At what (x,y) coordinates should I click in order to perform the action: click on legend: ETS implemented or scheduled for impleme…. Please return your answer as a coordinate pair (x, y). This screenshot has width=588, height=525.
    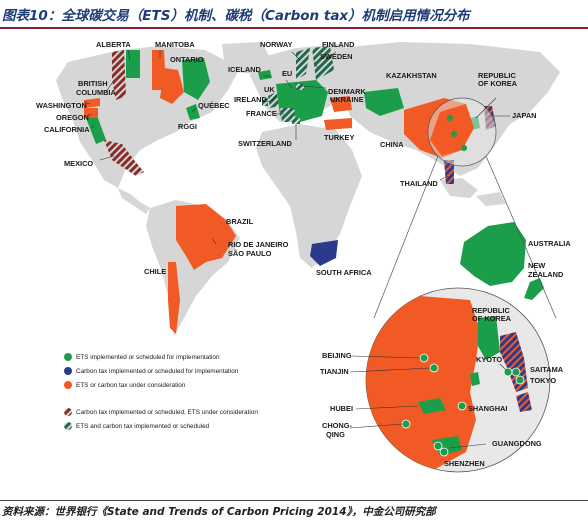
    Looking at the image, I should click on (161, 391).